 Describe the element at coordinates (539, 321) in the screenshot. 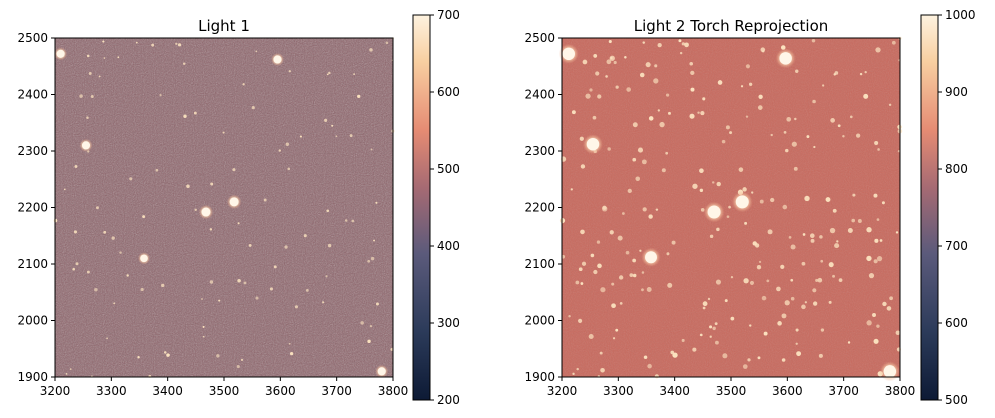

I see `y-tick-label: 2000` at that location.